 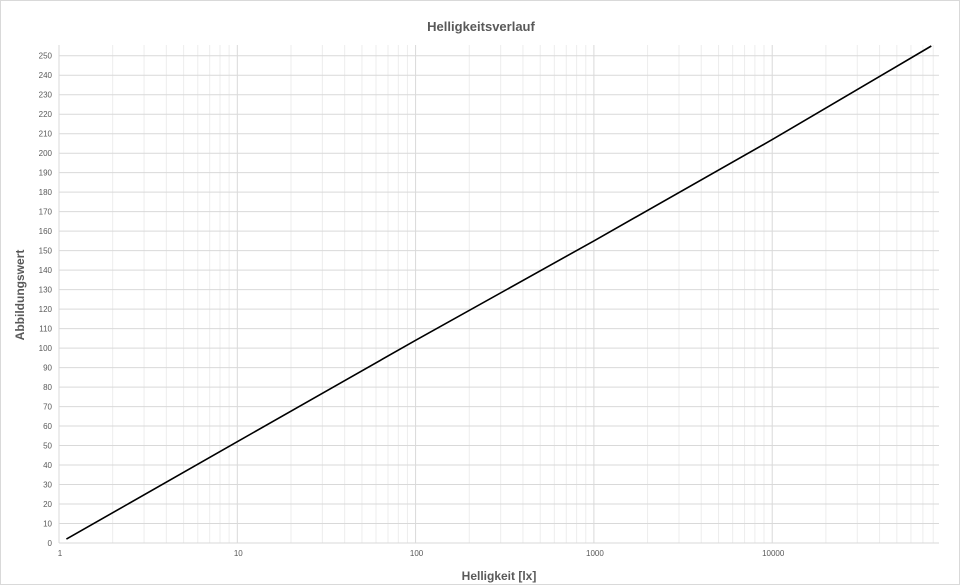 I want to click on y-tick-label: 140, so click(x=46, y=270).